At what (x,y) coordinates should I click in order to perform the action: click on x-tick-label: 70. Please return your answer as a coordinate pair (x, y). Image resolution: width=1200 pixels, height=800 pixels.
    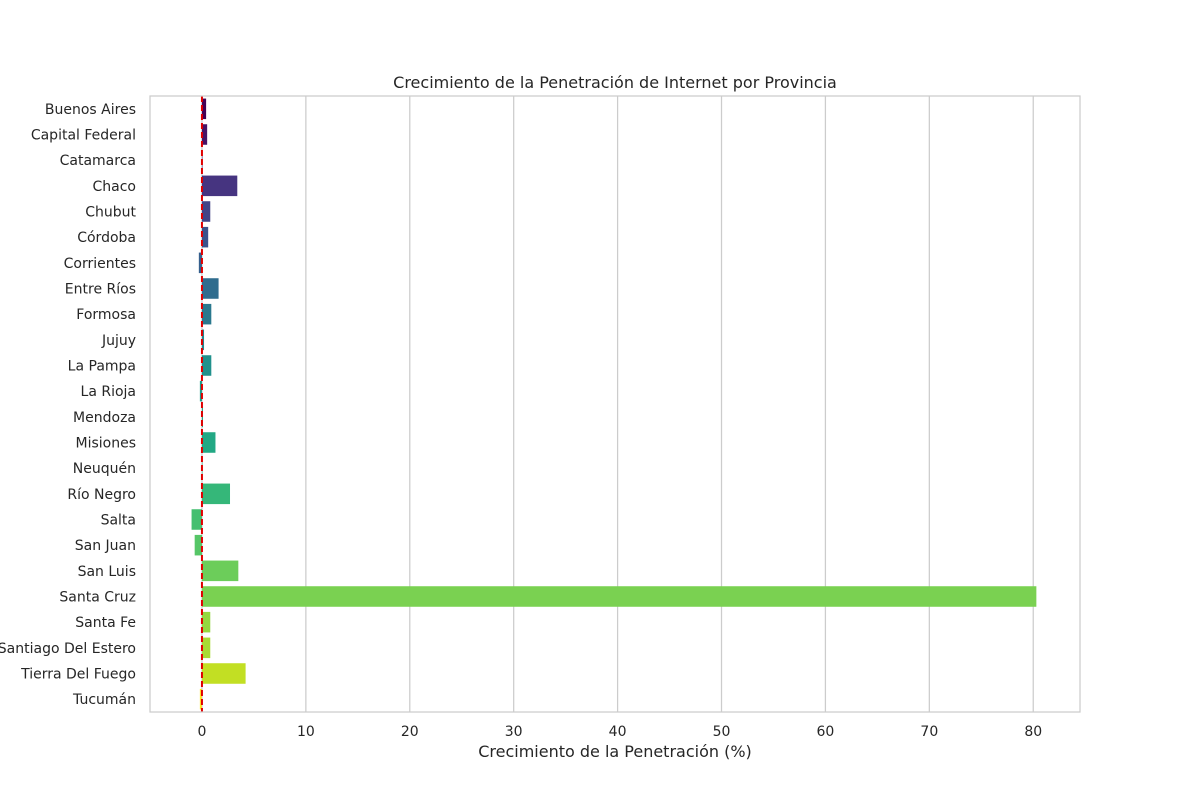
    Looking at the image, I should click on (929, 732).